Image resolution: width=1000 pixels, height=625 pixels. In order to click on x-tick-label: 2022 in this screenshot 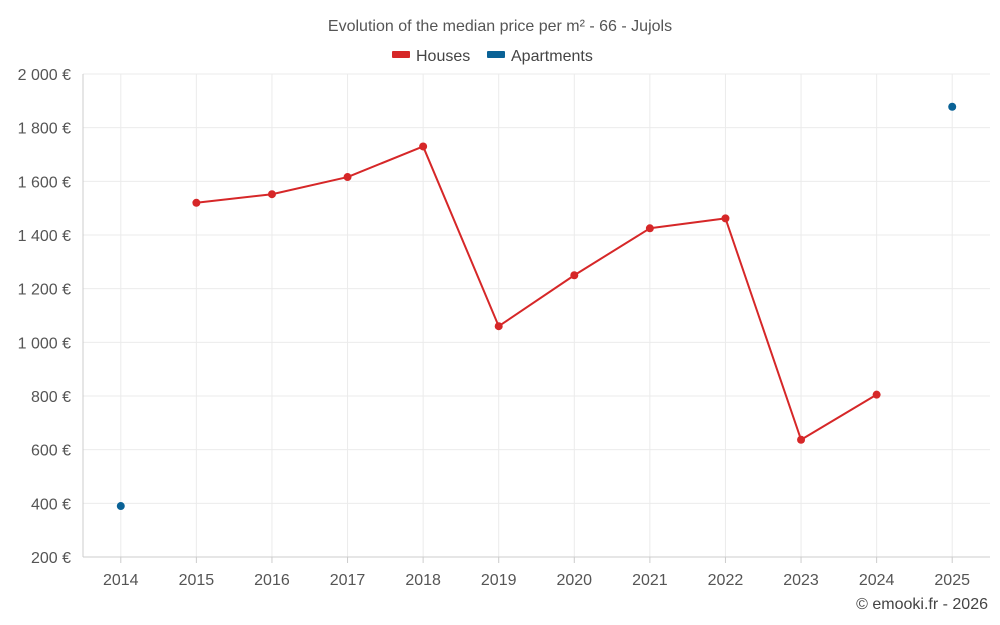, I will do `click(726, 580)`.